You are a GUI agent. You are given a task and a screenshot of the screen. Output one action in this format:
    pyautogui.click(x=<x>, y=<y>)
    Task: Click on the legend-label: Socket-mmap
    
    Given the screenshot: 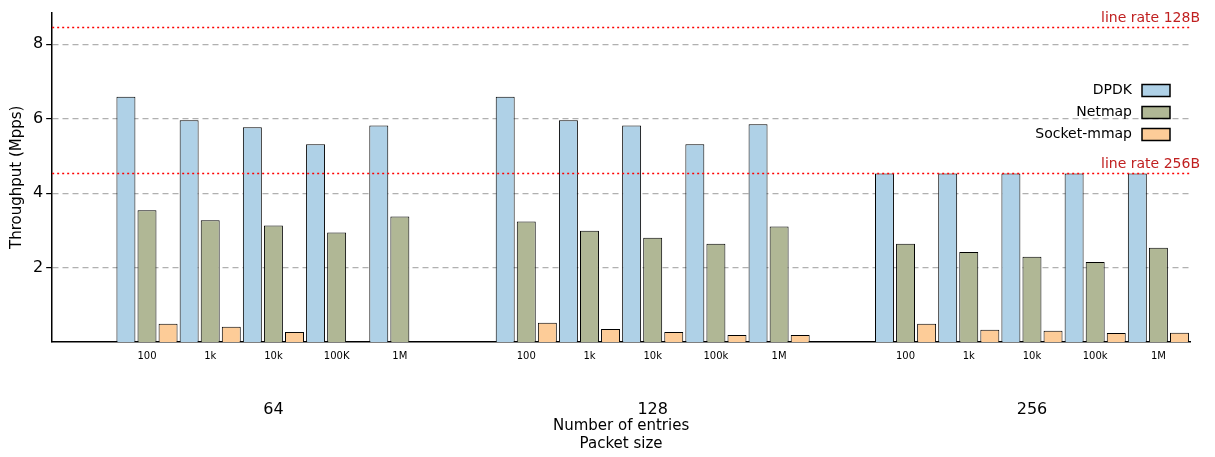 What is the action you would take?
    pyautogui.click(x=1084, y=133)
    